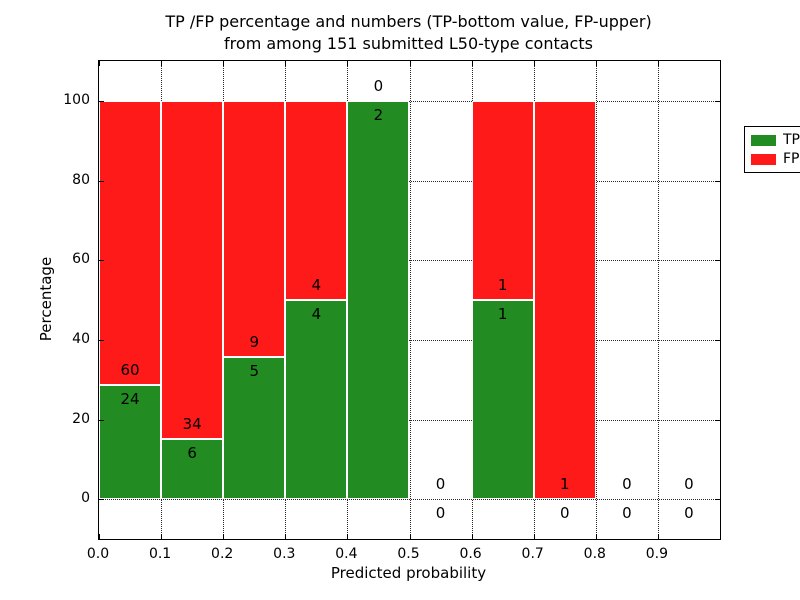 This screenshot has width=800, height=600. I want to click on y-tick-label: 40, so click(81, 338).